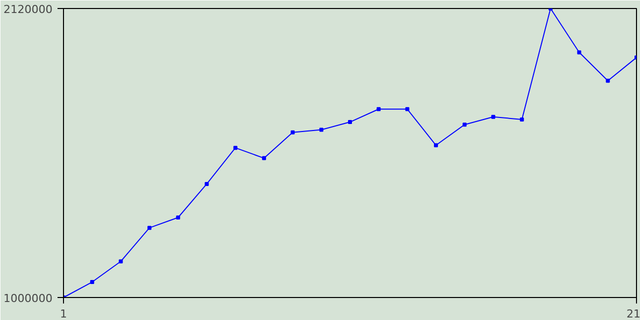 The width and height of the screenshot is (640, 320). What do you see at coordinates (63, 314) in the screenshot?
I see `x-tick-label: 1` at bounding box center [63, 314].